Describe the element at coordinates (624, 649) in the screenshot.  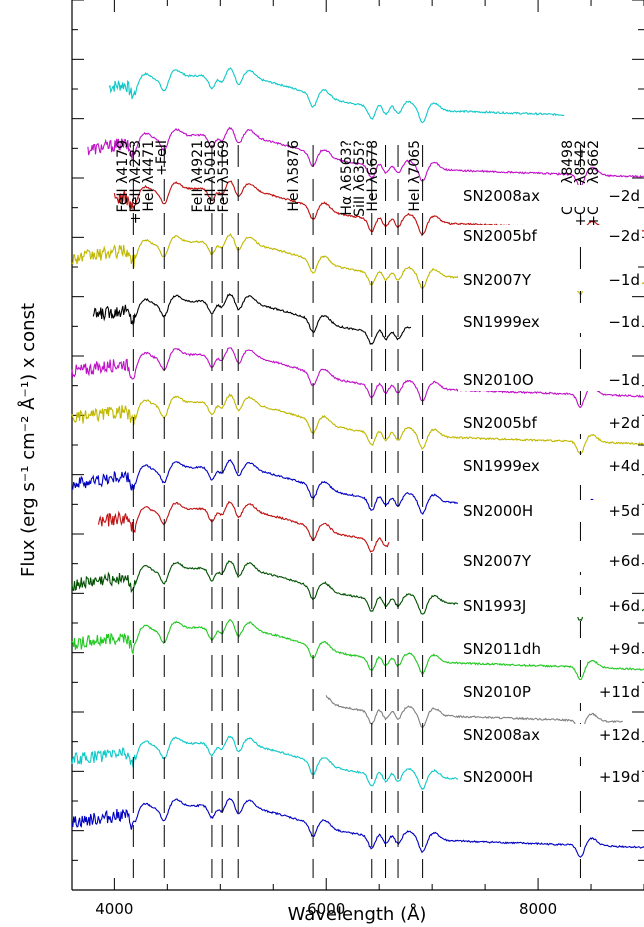
I see `series-epoch-label: +9d` at that location.